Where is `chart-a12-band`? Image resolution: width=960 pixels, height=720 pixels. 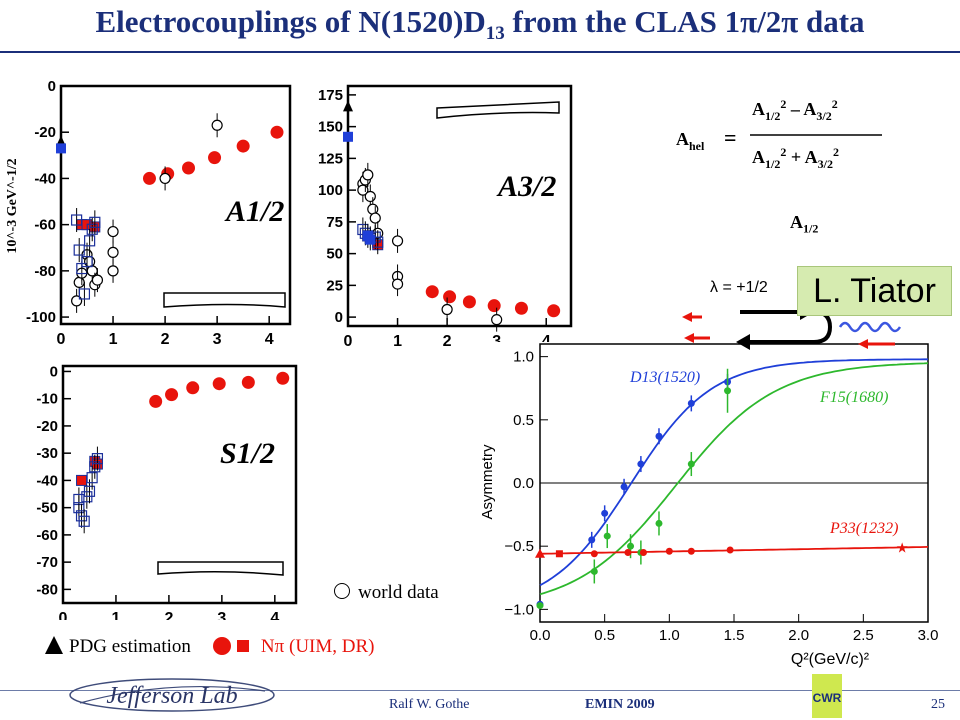
chart-a12-band is located at coordinates (224, 300).